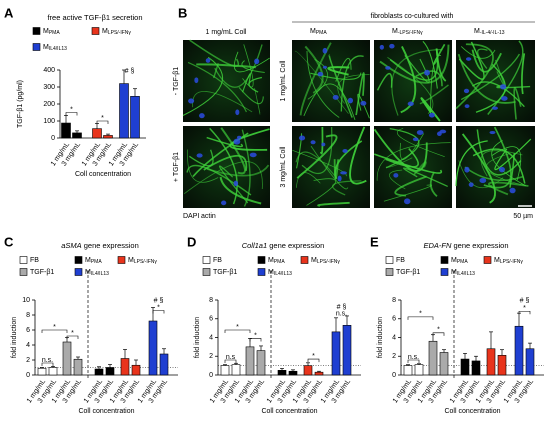 This screenshot has width=550, height=422. Describe the element at coordinates (225, 272) in the screenshot. I see `legend-label-main: TGF-β1` at that location.